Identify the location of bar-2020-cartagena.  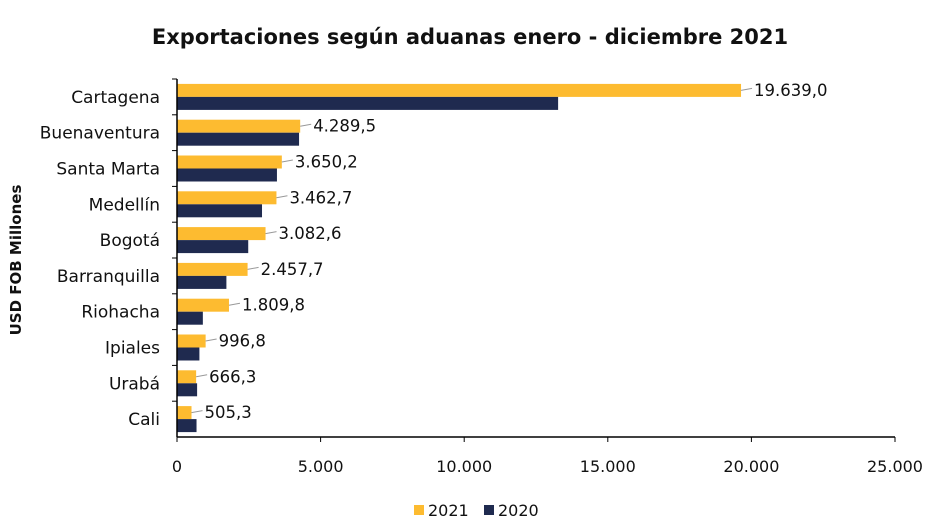
(368, 103).